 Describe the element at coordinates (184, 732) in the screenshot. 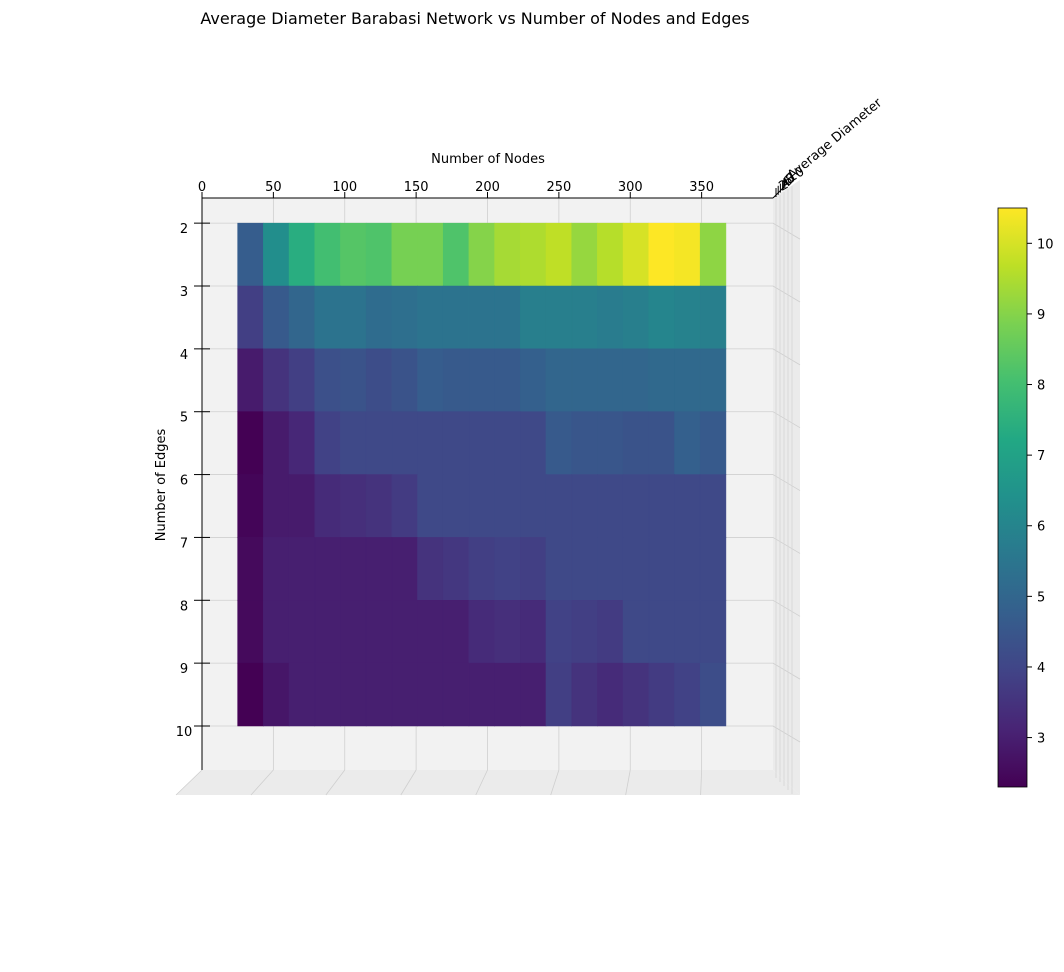

I see `y-tick-label: 10` at that location.